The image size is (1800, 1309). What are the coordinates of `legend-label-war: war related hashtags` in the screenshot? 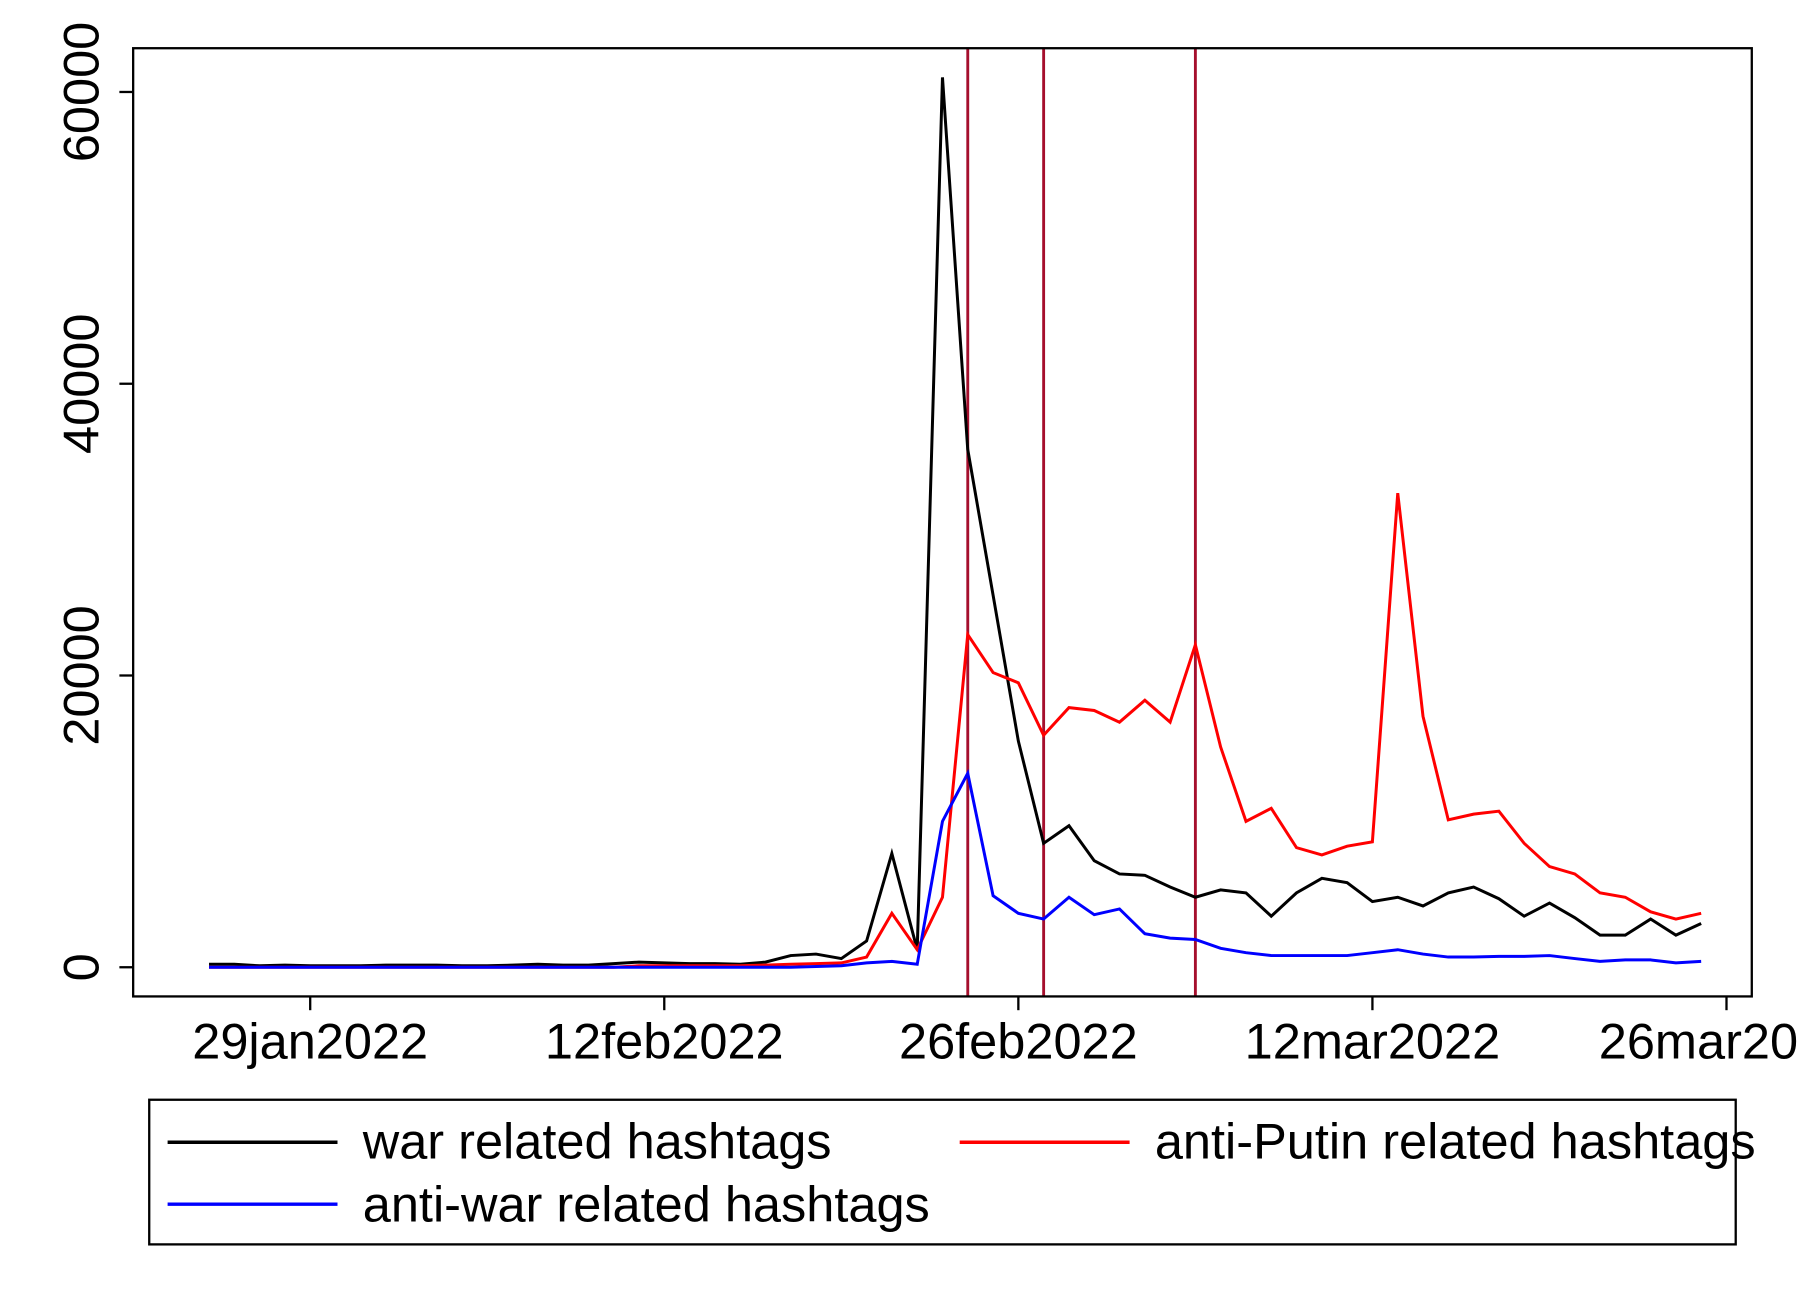 It's located at (597, 1140).